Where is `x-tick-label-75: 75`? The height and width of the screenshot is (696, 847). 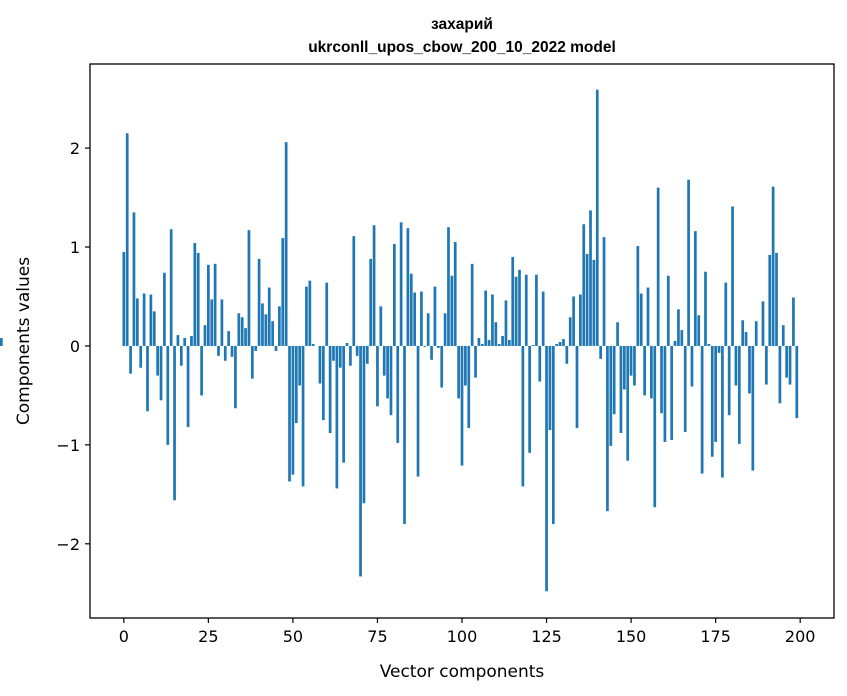 x-tick-label-75: 75 is located at coordinates (377, 636).